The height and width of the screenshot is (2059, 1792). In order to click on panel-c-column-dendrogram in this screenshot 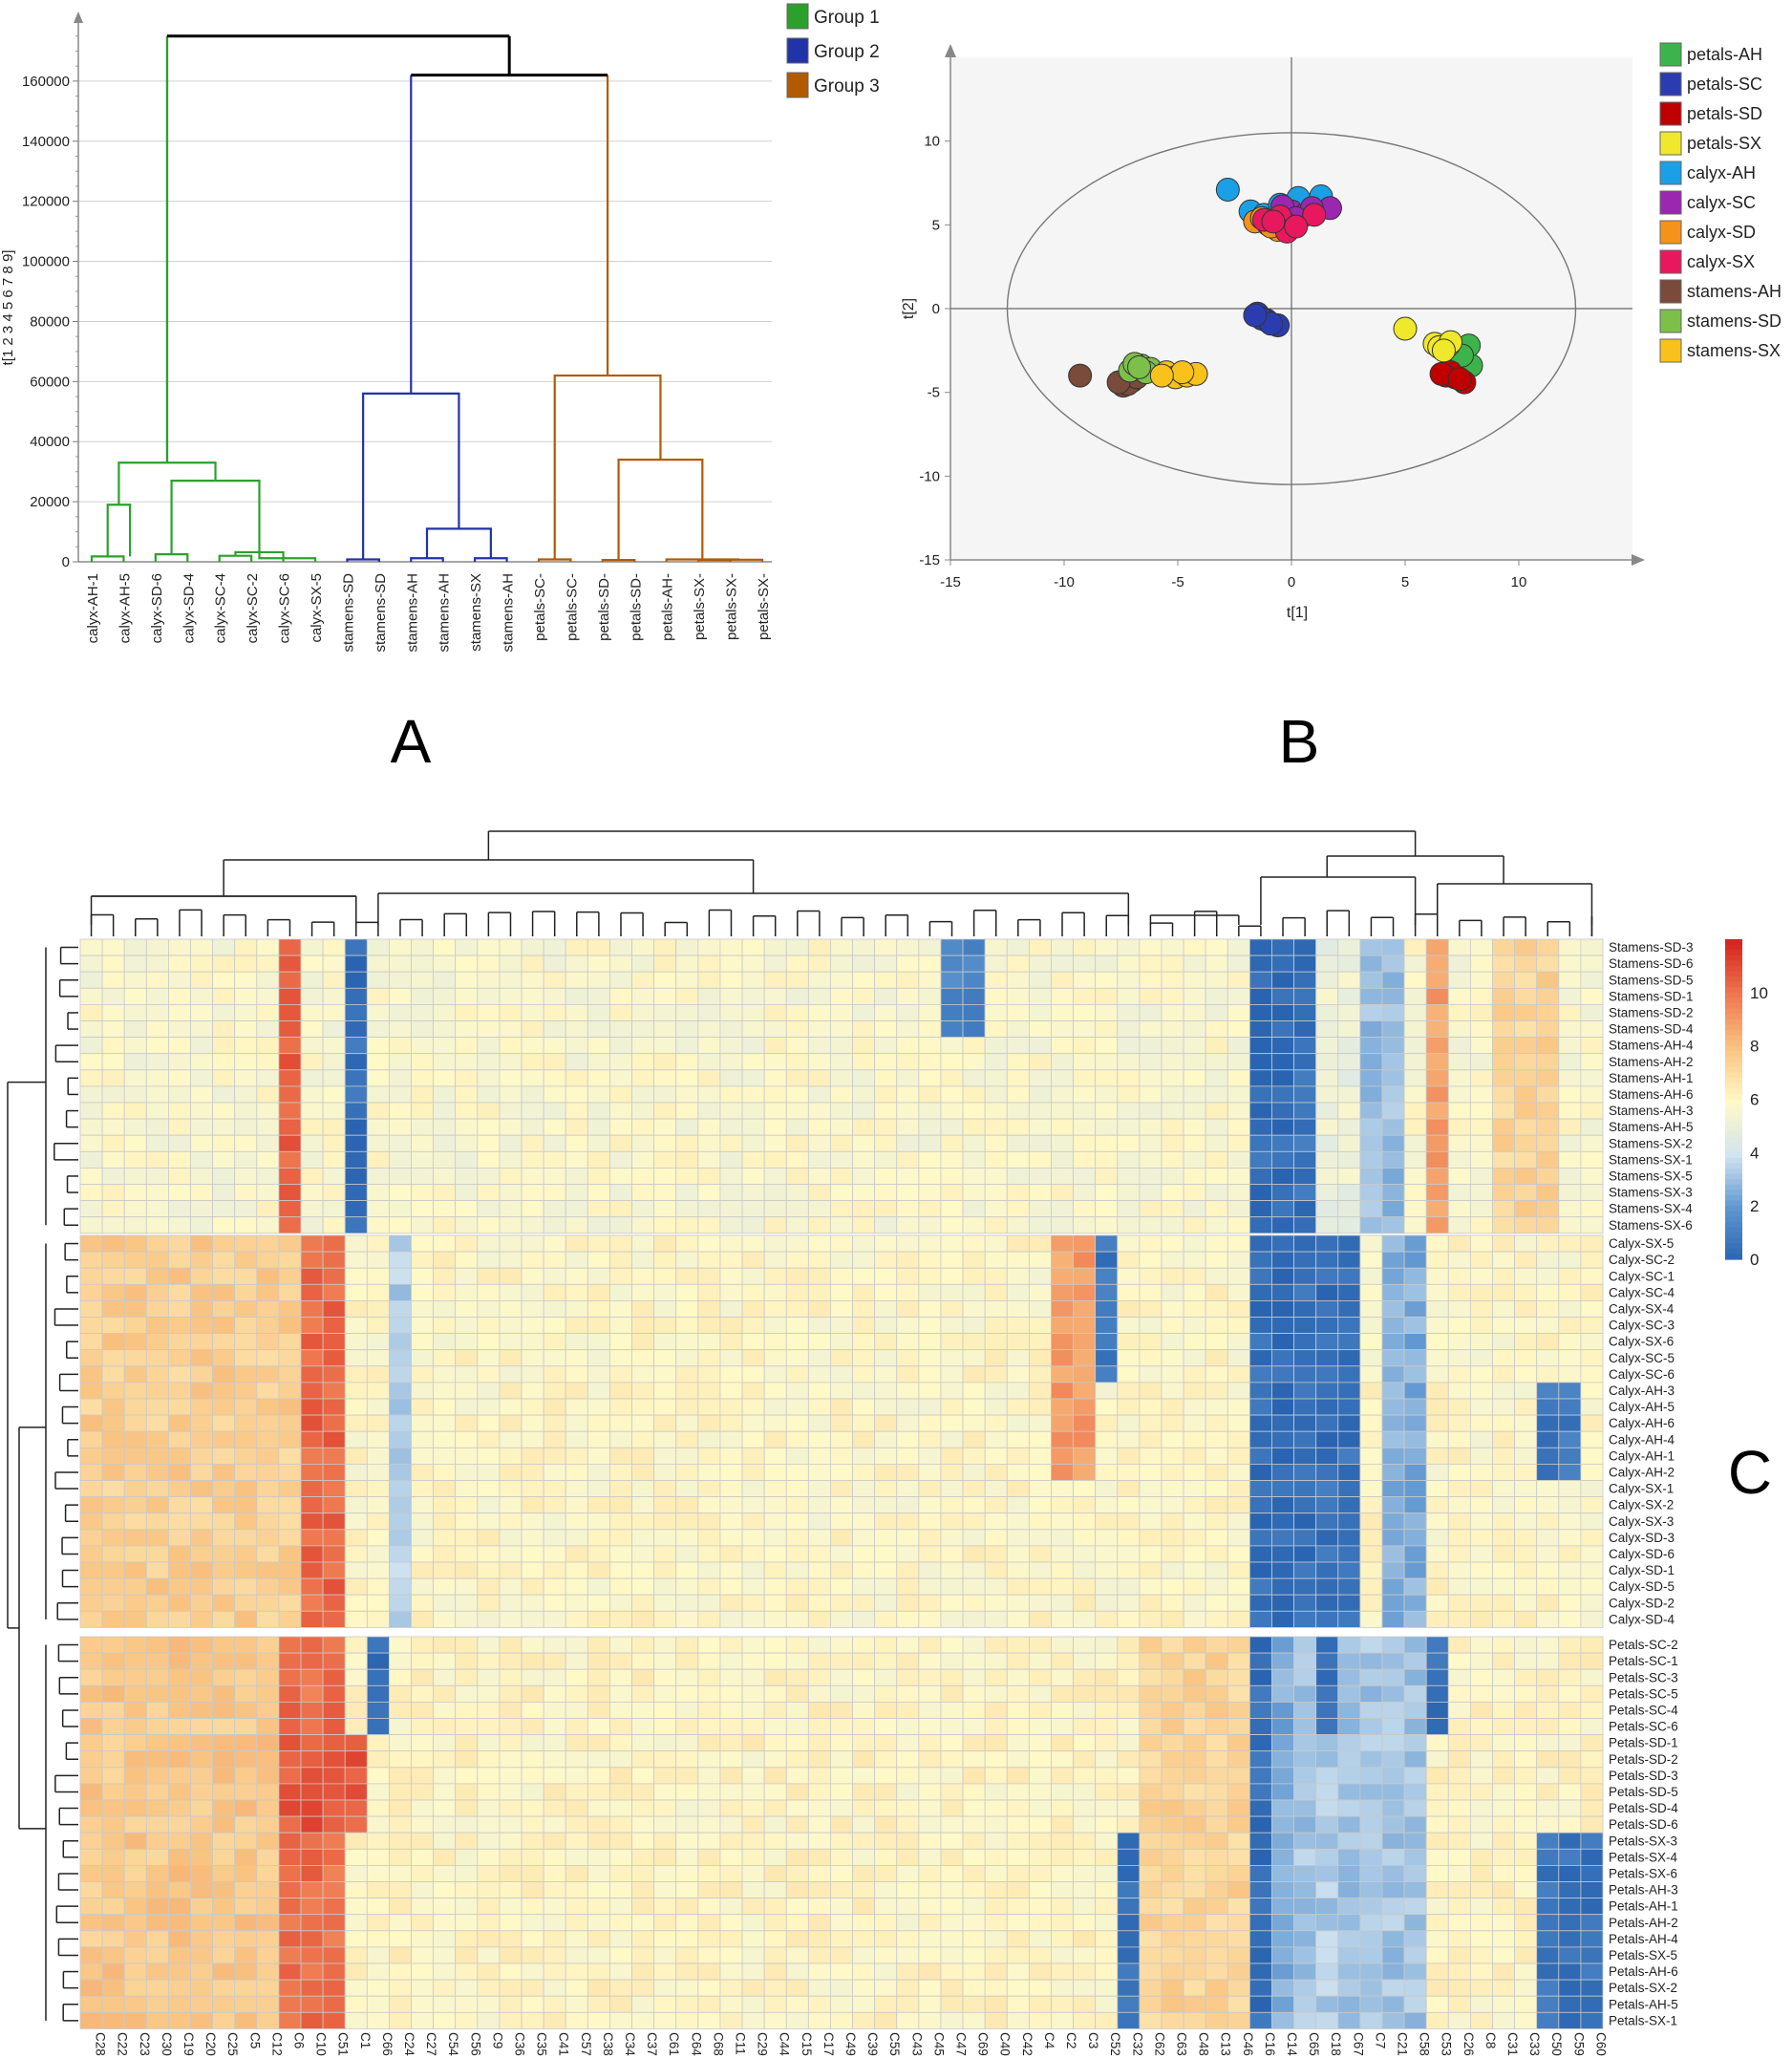, I will do `click(841, 883)`.